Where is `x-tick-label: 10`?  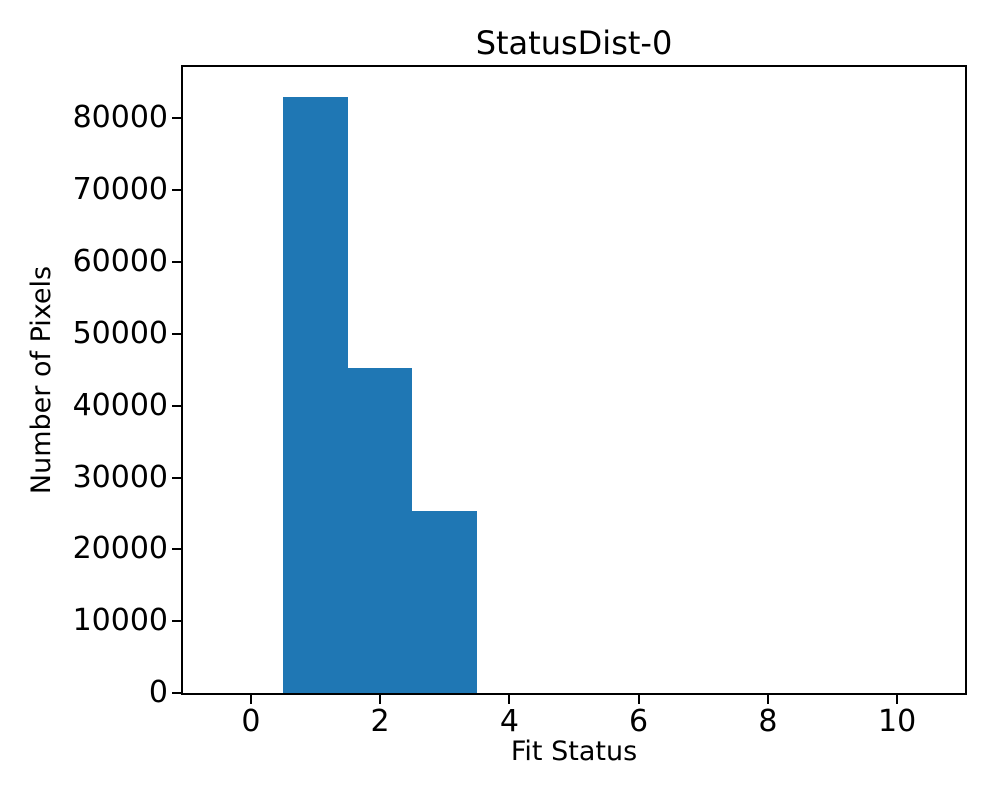 x-tick-label: 10 is located at coordinates (897, 721).